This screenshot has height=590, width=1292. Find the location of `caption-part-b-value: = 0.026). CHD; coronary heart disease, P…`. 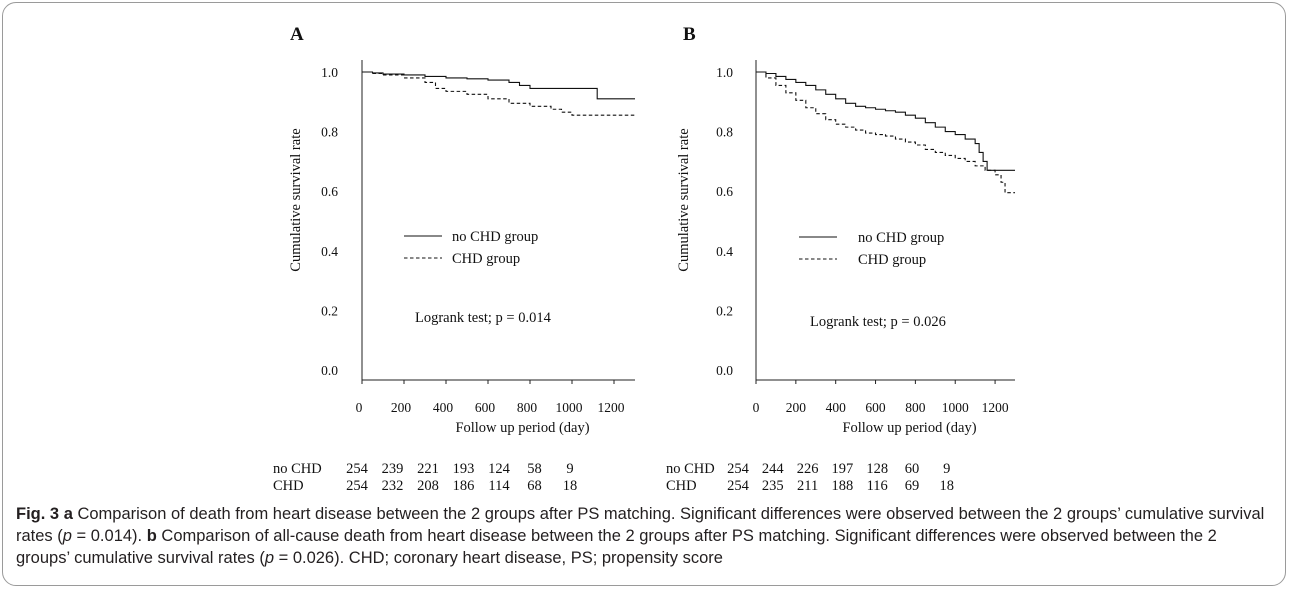

caption-part-b-value: = 0.026). CHD; coronary heart disease, P… is located at coordinates (498, 558).